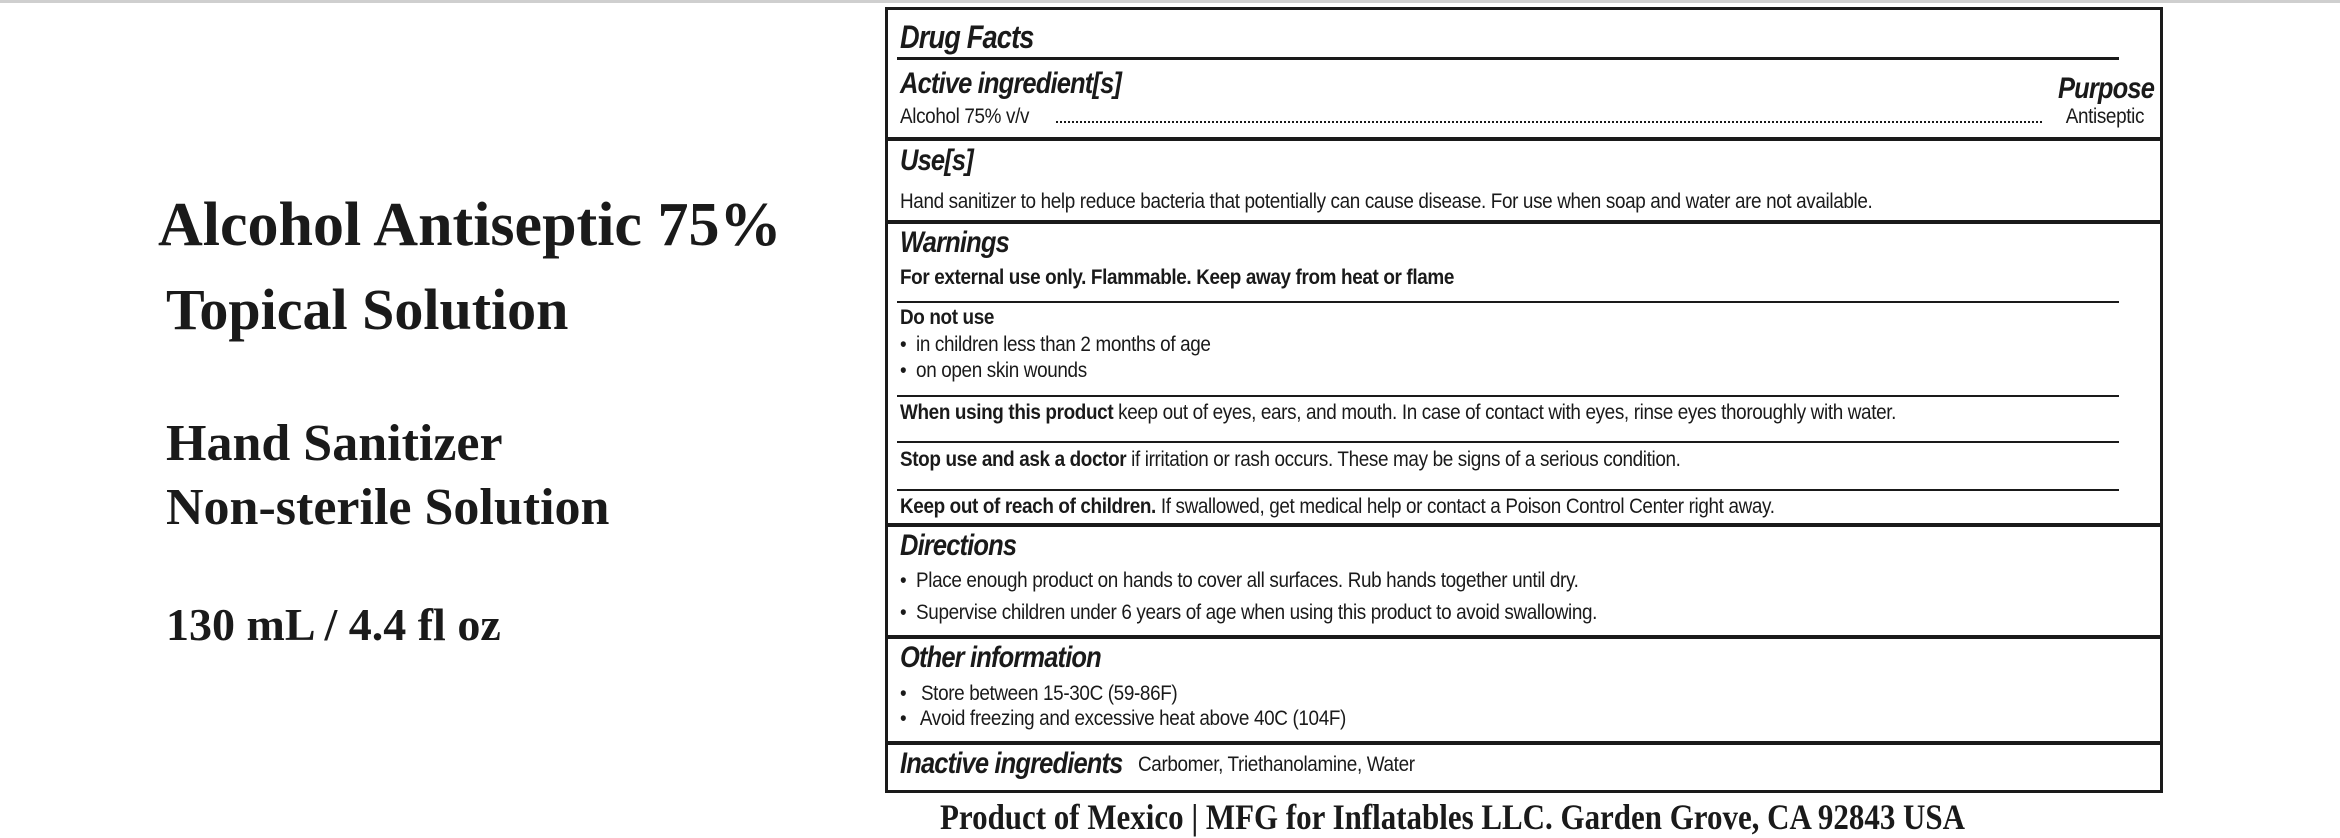 Image resolution: width=2340 pixels, height=838 pixels. What do you see at coordinates (937, 160) in the screenshot?
I see `uses-heading: Use[s]` at bounding box center [937, 160].